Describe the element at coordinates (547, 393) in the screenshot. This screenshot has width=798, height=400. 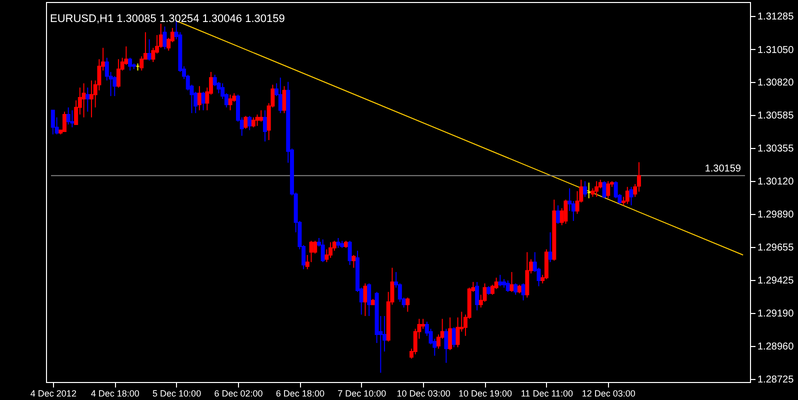
I see `x-tick-label: 11 Dec 11:00` at that location.